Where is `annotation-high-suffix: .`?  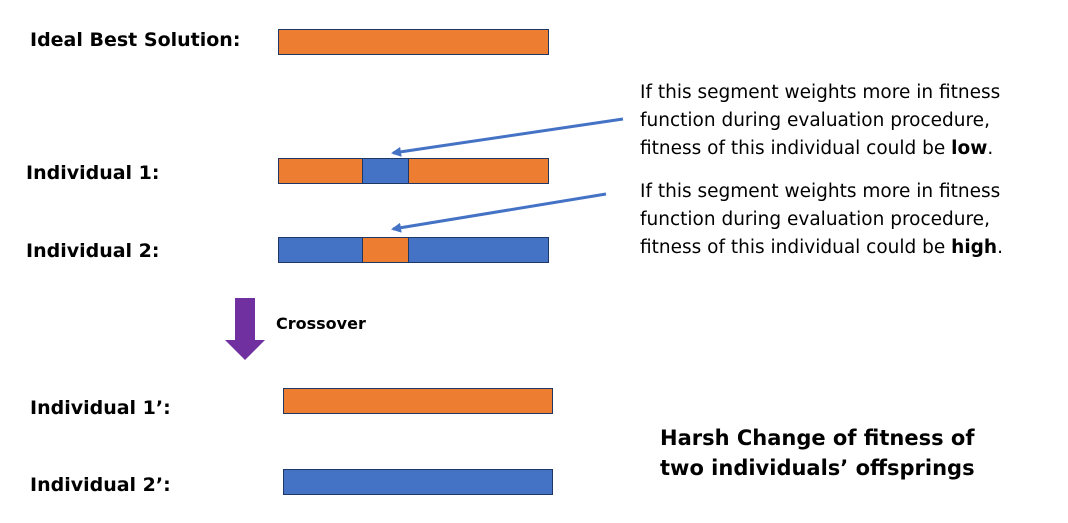 annotation-high-suffix: . is located at coordinates (1000, 247).